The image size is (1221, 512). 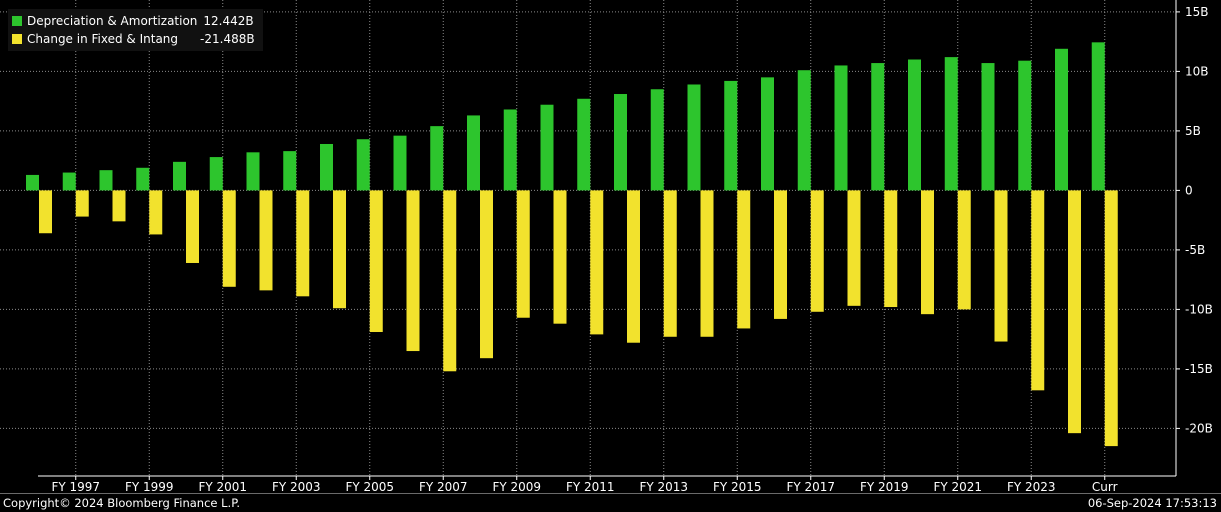 I want to click on y-tick-label: -15B, so click(x=1199, y=369).